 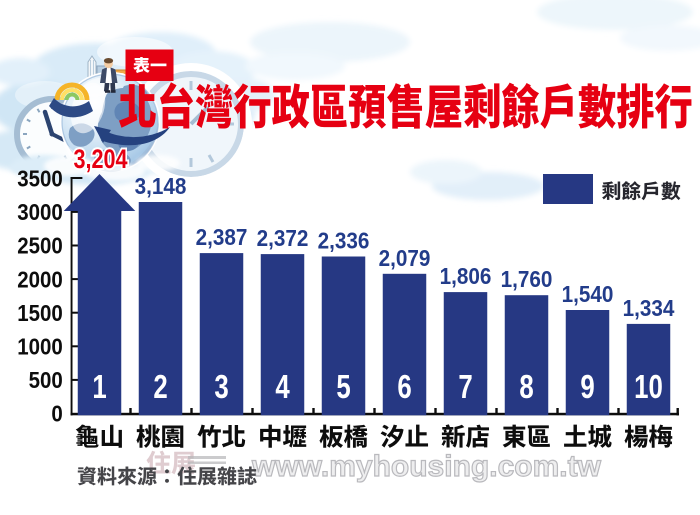 I want to click on svg-text: 500, so click(x=46, y=380).